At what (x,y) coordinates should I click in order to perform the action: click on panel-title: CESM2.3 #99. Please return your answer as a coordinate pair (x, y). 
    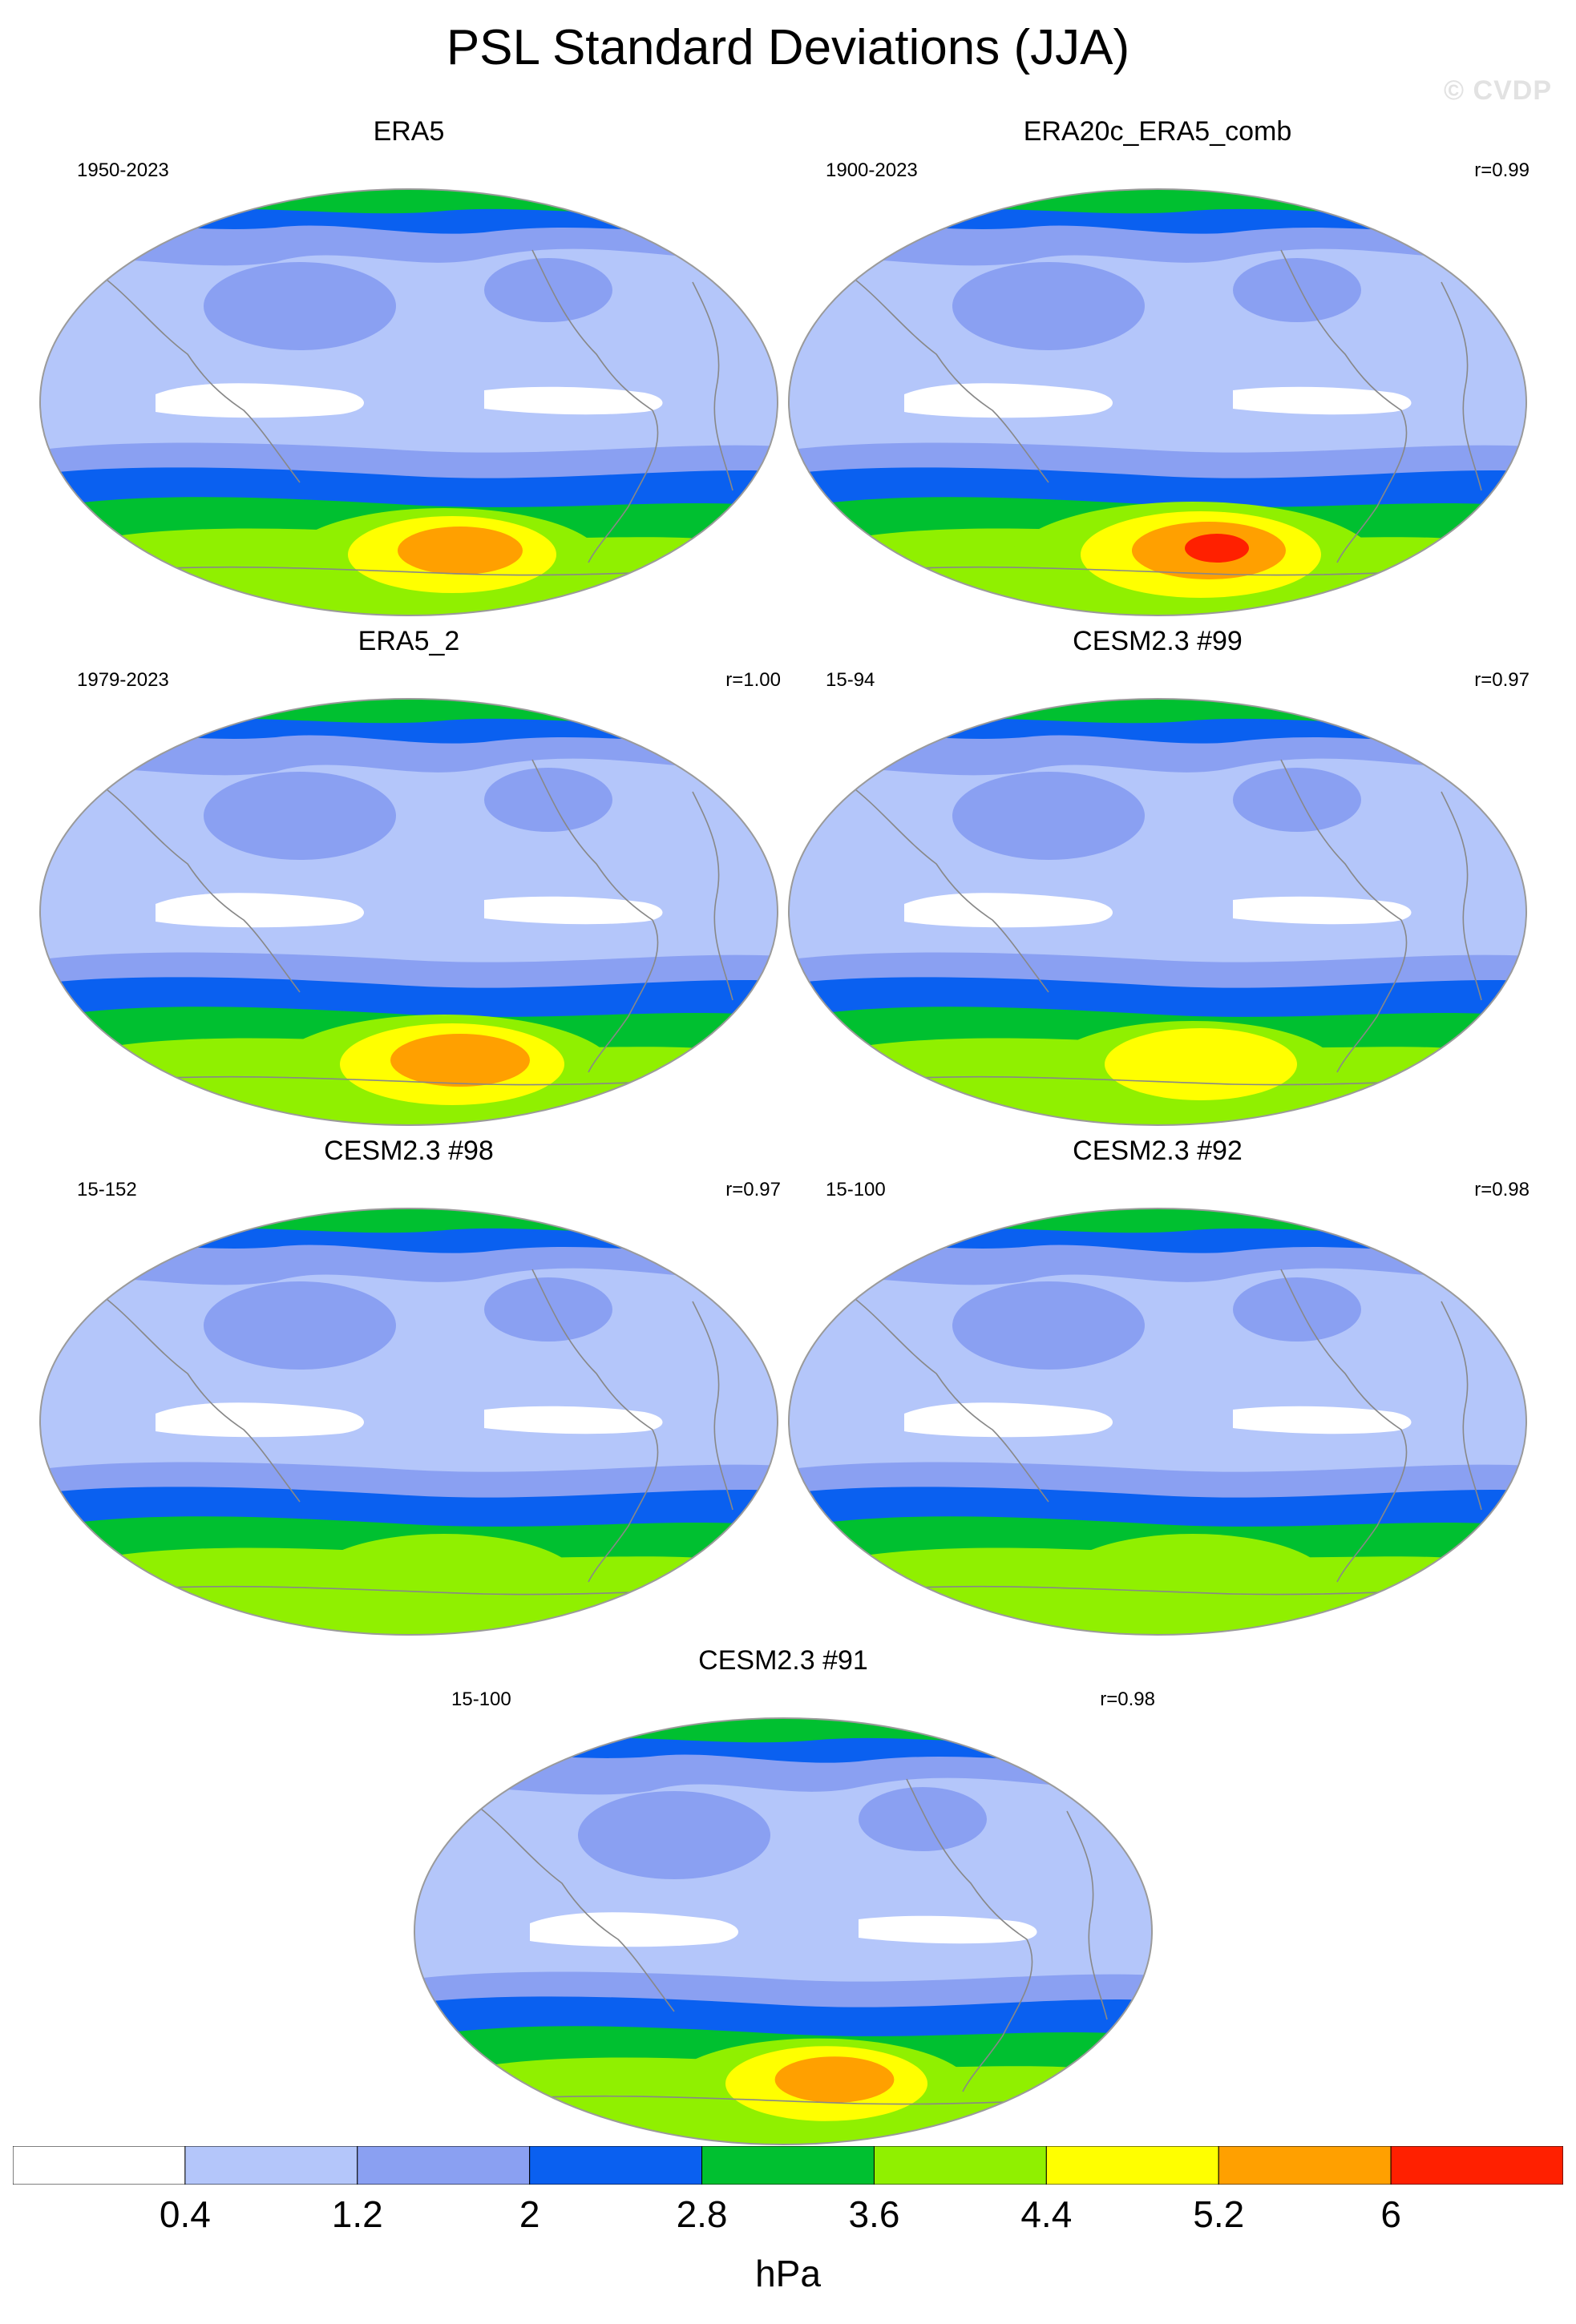
    Looking at the image, I should click on (1158, 641).